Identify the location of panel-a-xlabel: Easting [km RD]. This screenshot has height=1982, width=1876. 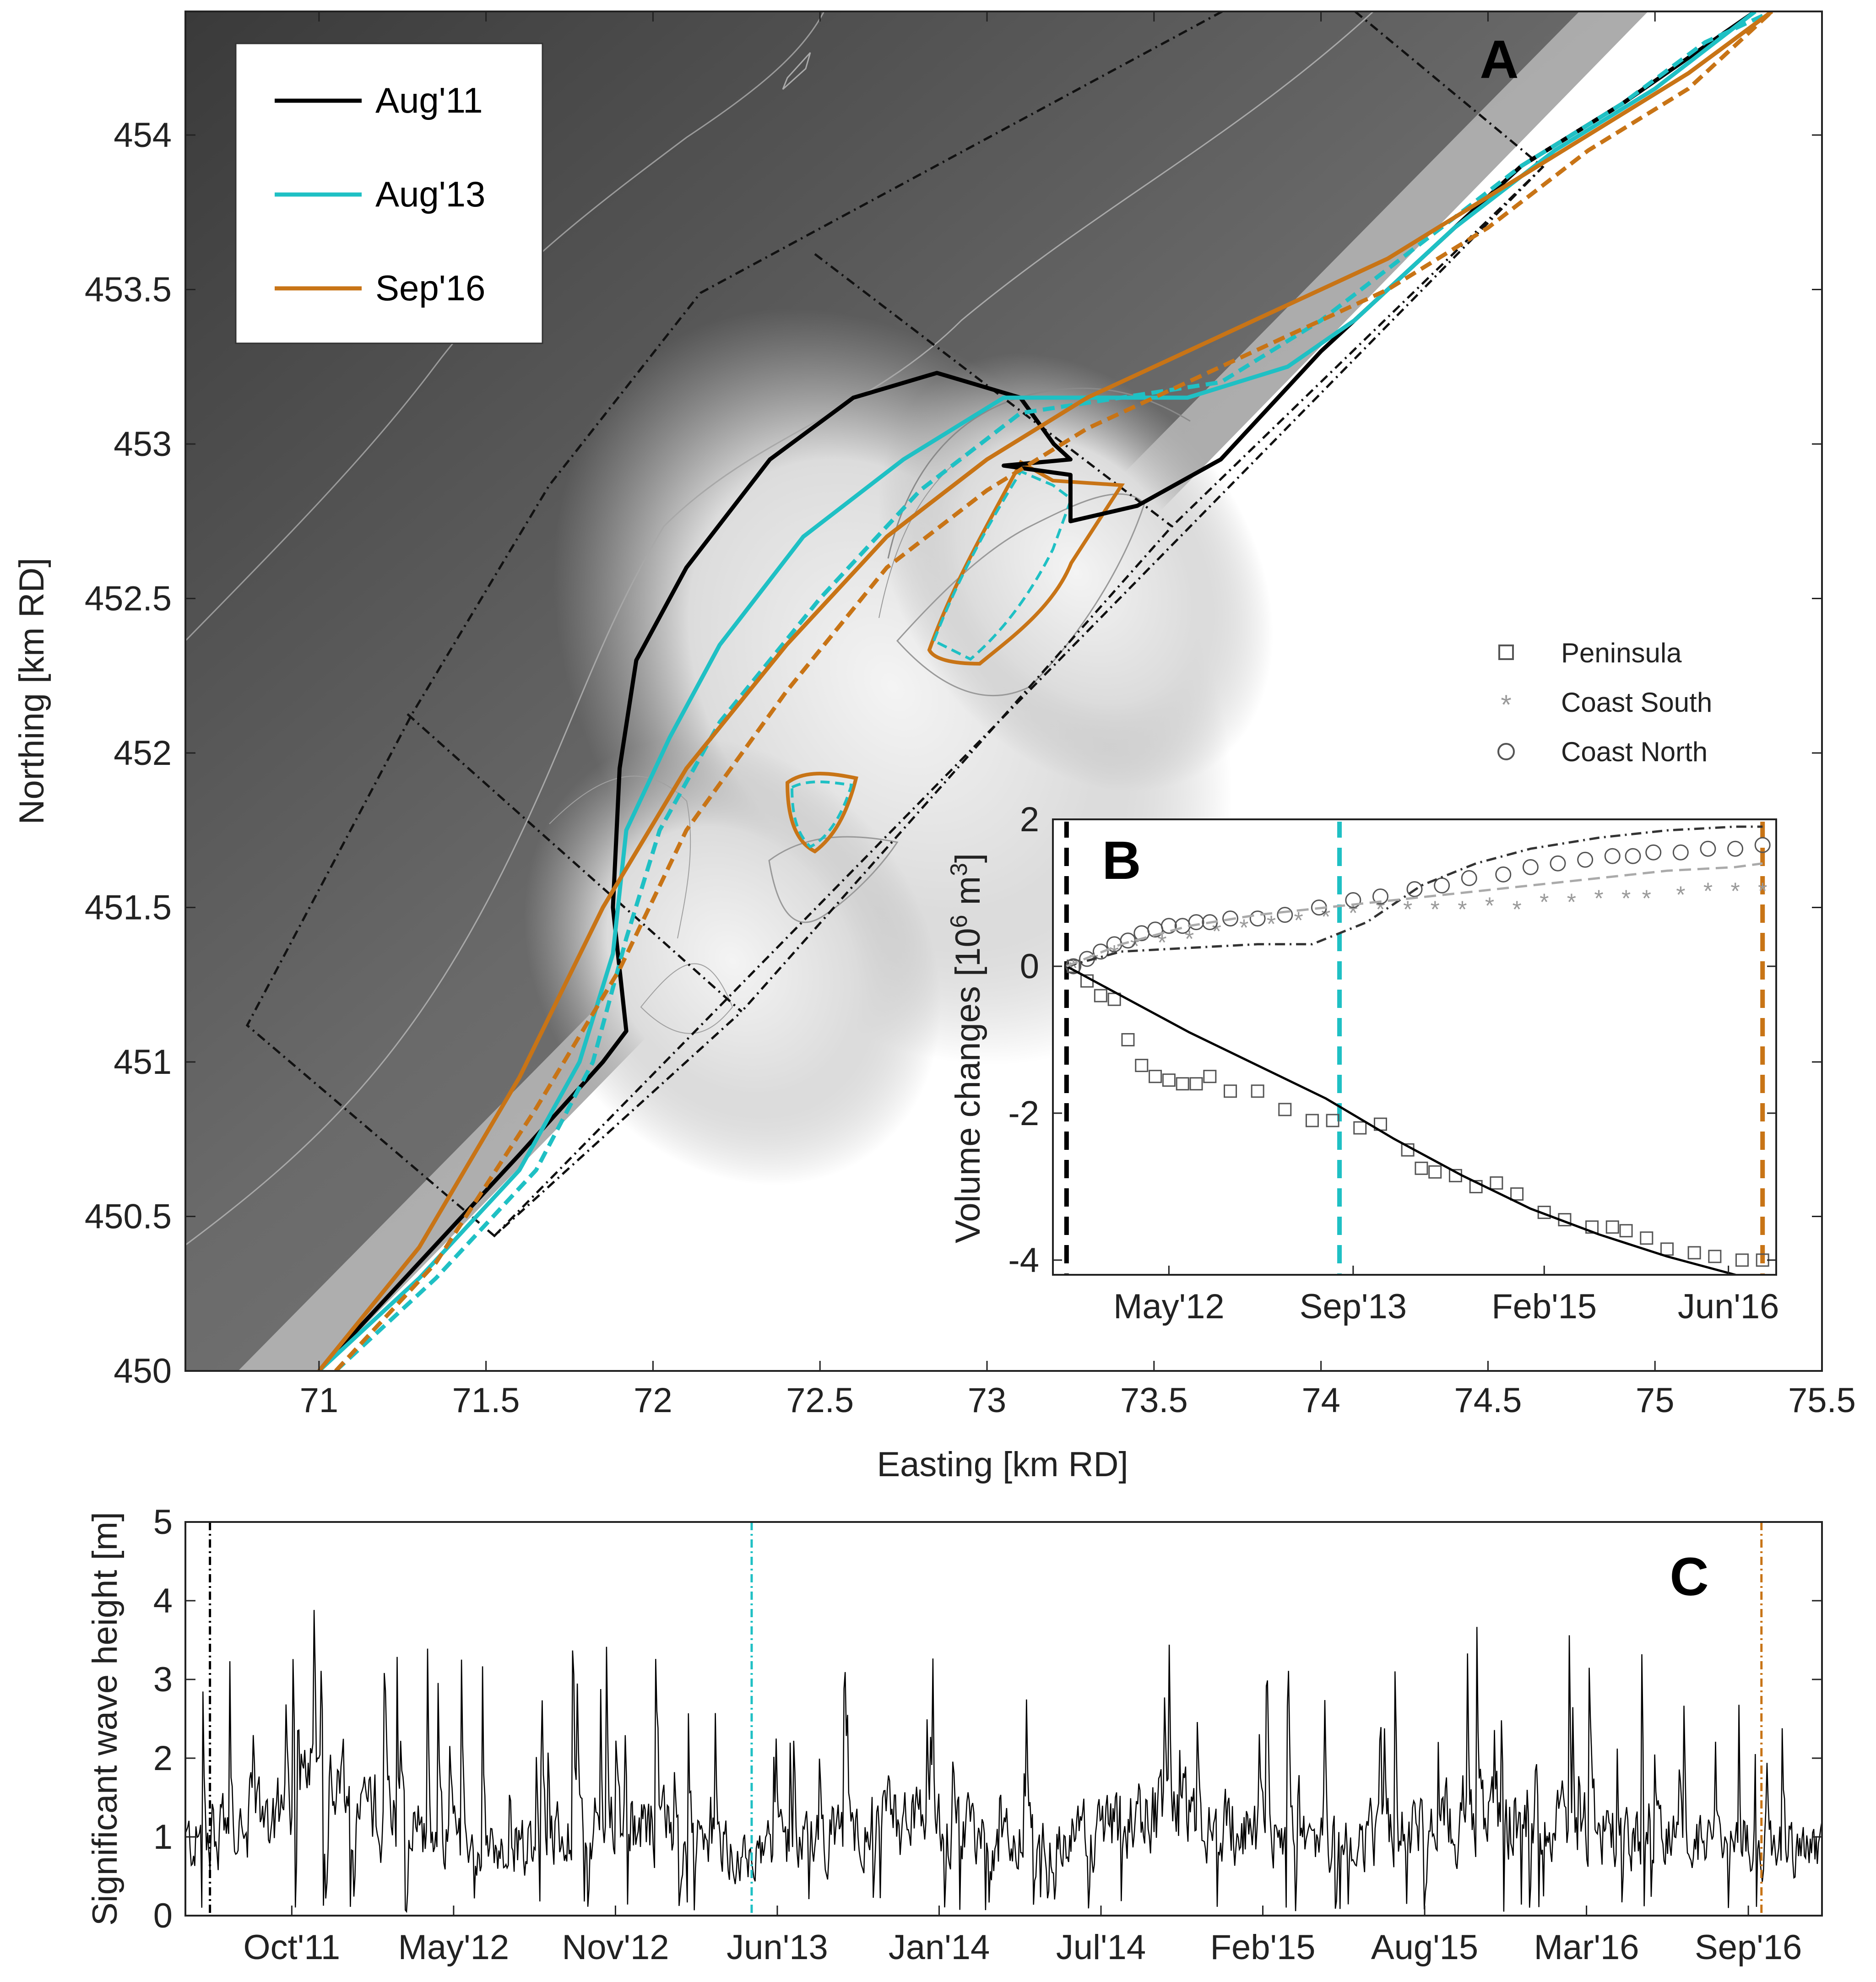
(1002, 1464).